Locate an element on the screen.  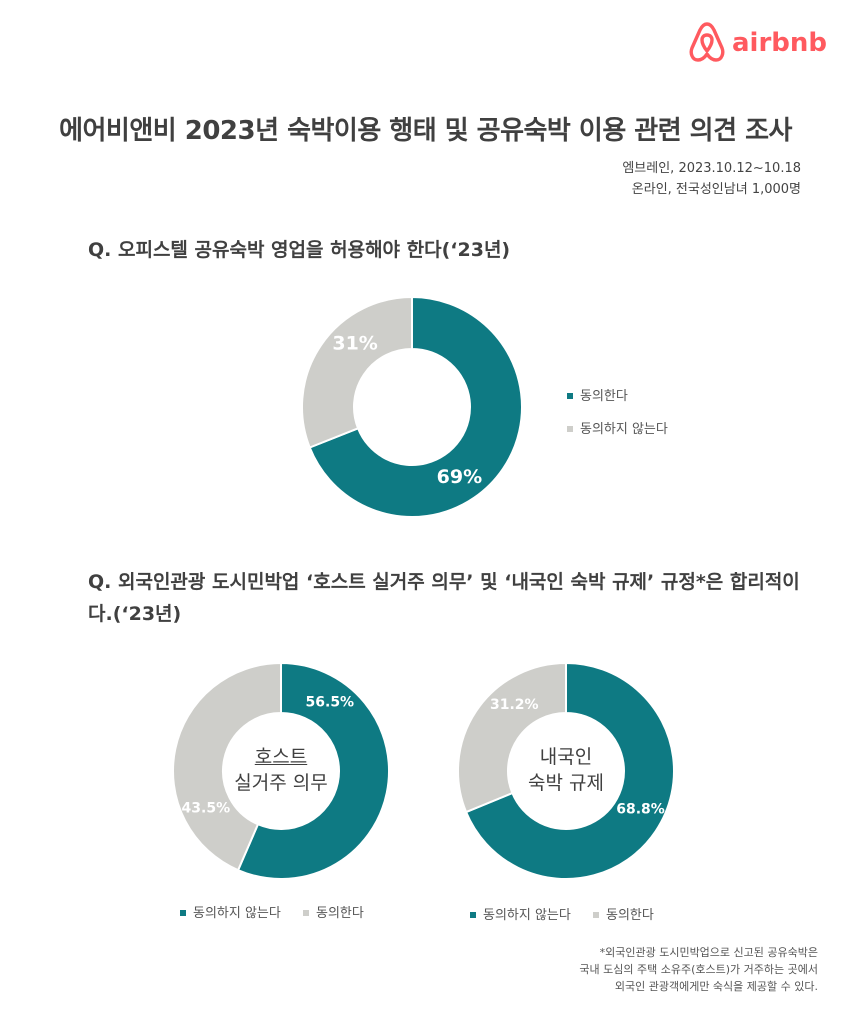
survey-source: 엠브레인, 2023.10.12~10.18 is located at coordinates (711, 168).